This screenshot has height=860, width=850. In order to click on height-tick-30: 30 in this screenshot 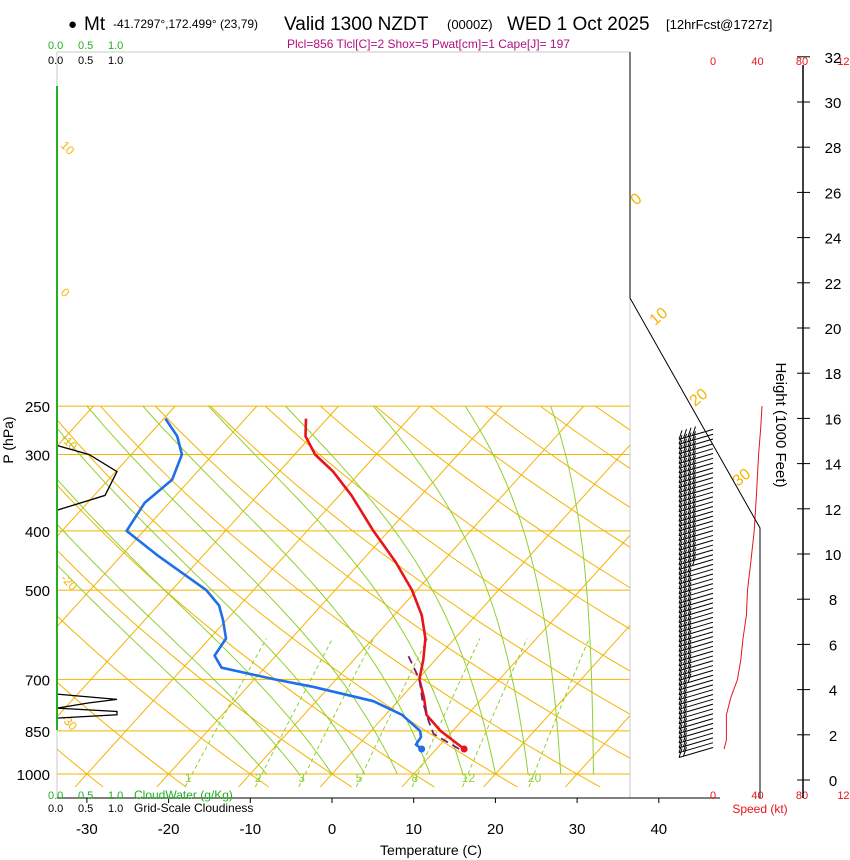, I will do `click(833, 103)`.